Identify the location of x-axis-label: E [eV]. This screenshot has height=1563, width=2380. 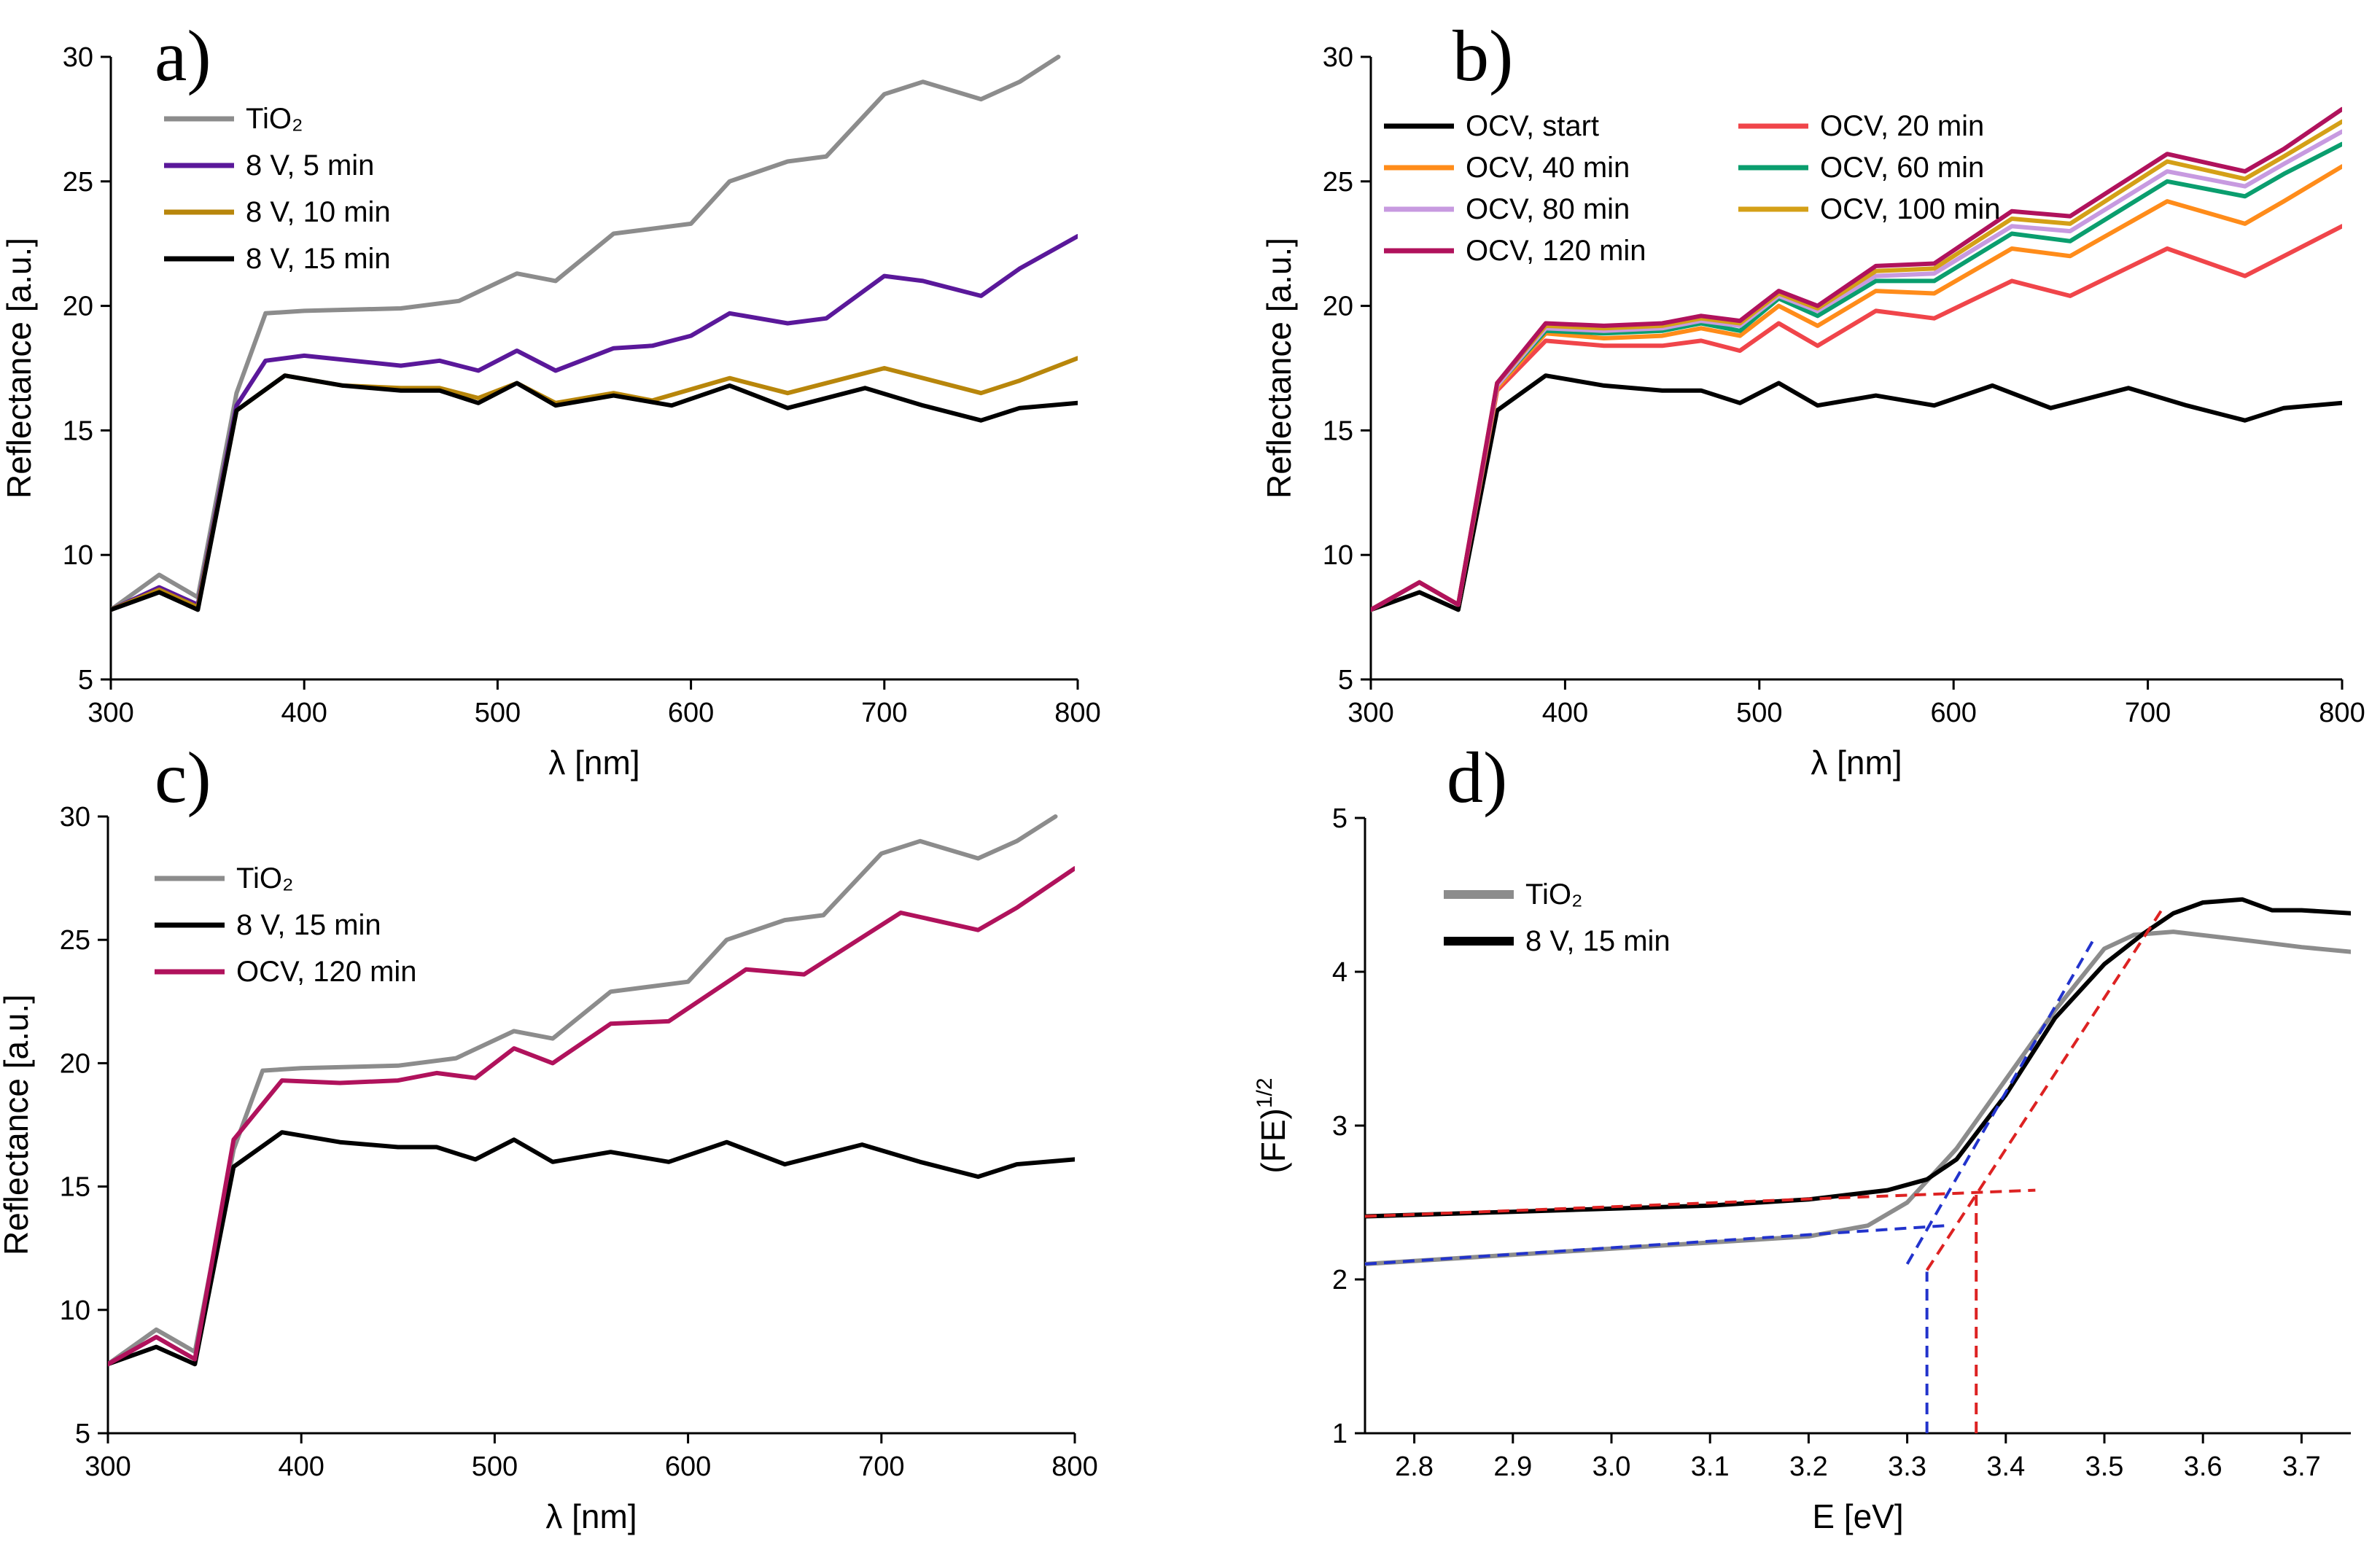
(1857, 1516).